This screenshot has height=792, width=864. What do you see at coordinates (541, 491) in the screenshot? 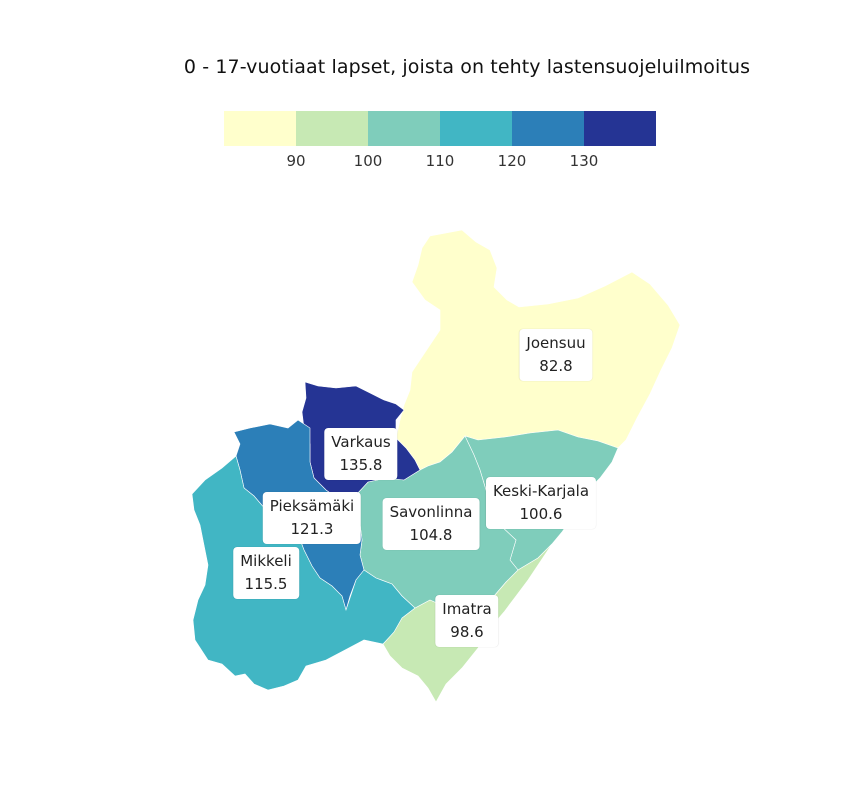
I see `label-keski-karjala-name: Keski-Karjala` at bounding box center [541, 491].